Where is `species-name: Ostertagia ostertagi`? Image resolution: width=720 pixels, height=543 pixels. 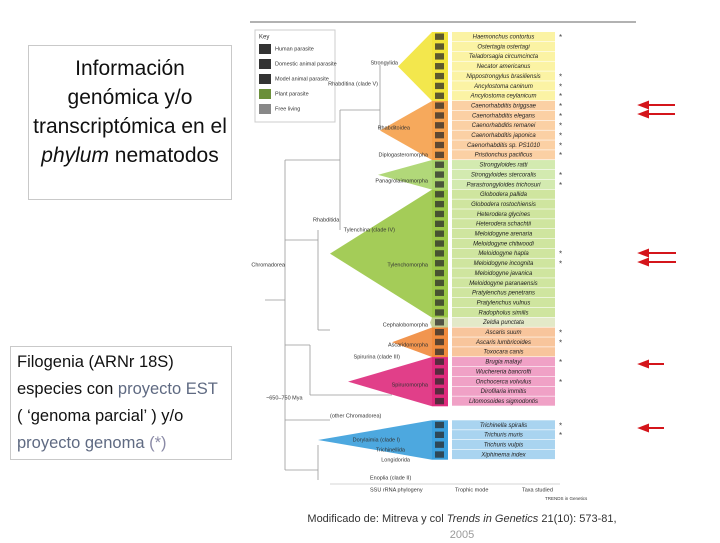
species-name: Ostertagia ostertagi is located at coordinates (503, 47).